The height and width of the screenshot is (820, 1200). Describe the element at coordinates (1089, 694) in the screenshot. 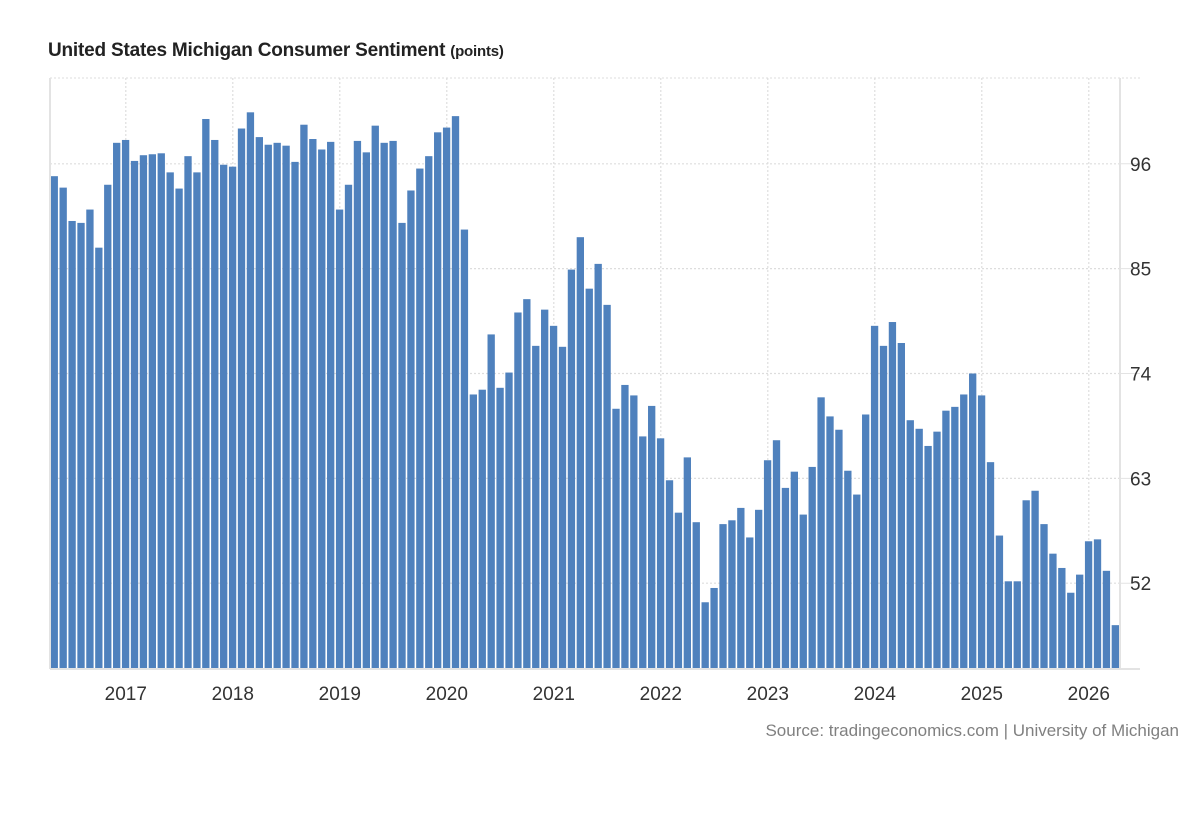

I see `x-tick-label: 2026` at that location.